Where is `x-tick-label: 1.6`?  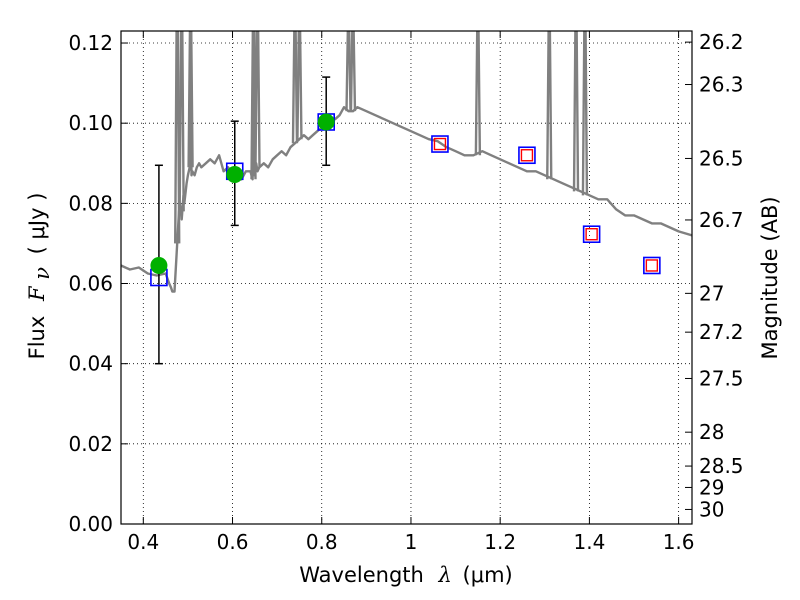 x-tick-label: 1.6 is located at coordinates (679, 542).